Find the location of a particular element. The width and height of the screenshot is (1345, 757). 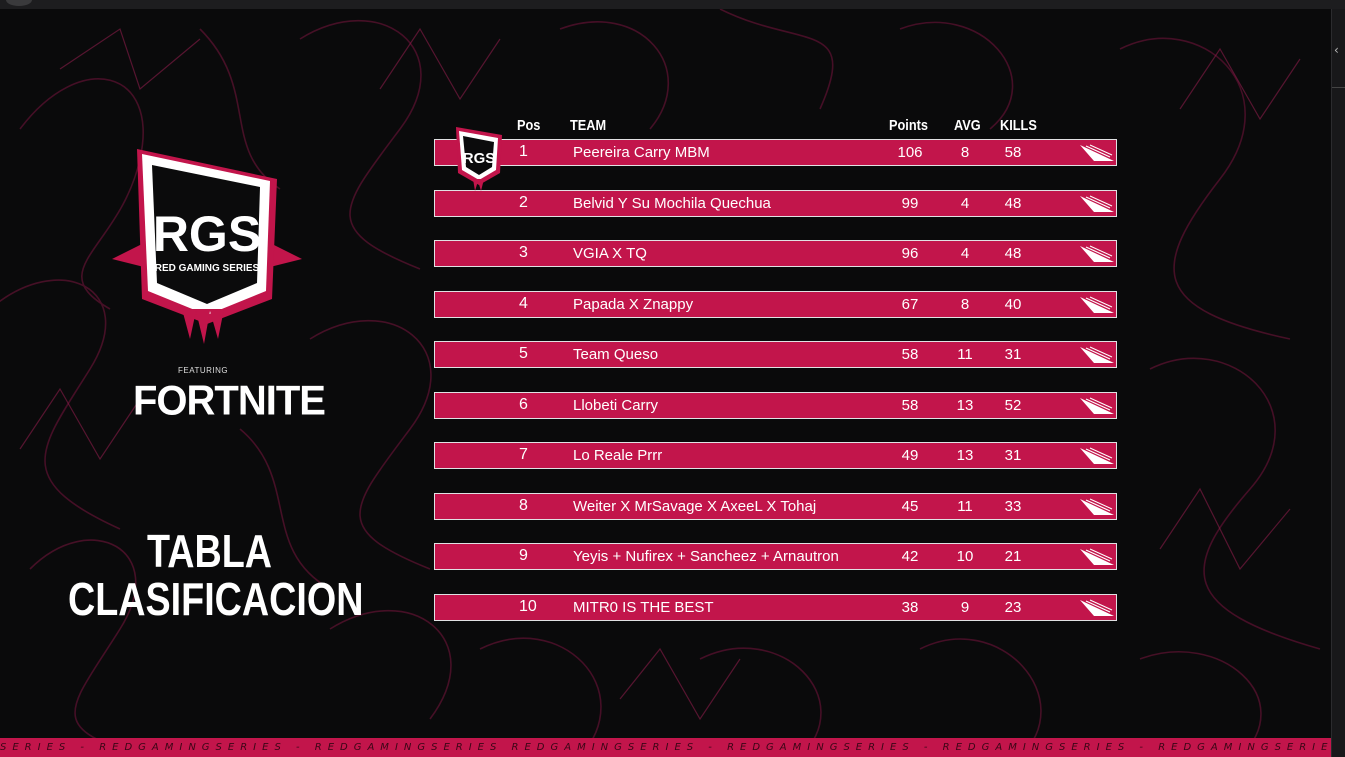

chevron-left-icon: ‹ is located at coordinates (1336, 50).